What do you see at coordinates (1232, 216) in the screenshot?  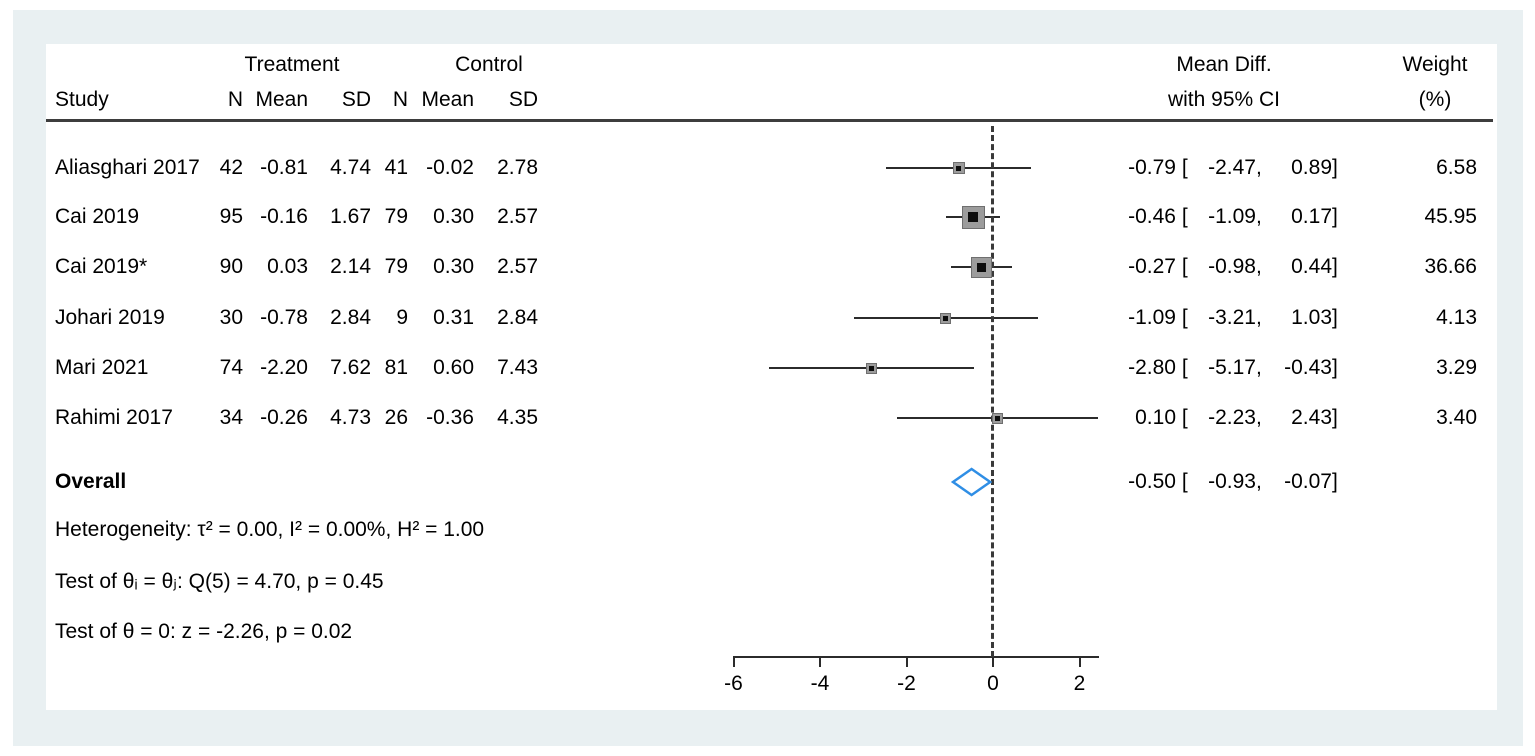 I see `ci-lower: -1.09` at bounding box center [1232, 216].